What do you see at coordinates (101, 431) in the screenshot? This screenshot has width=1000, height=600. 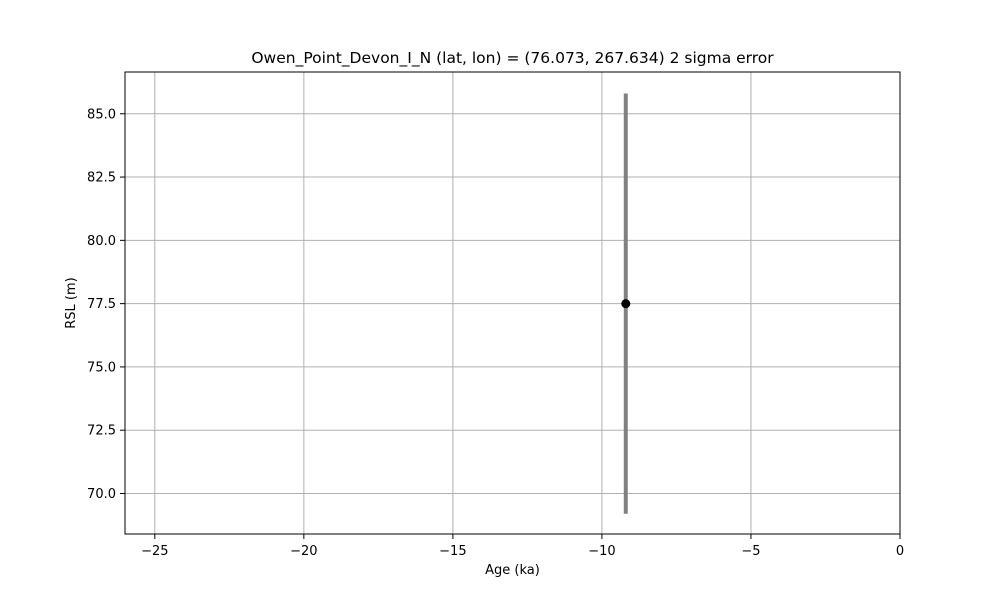 I see `y-tick-label: 72.5` at bounding box center [101, 431].